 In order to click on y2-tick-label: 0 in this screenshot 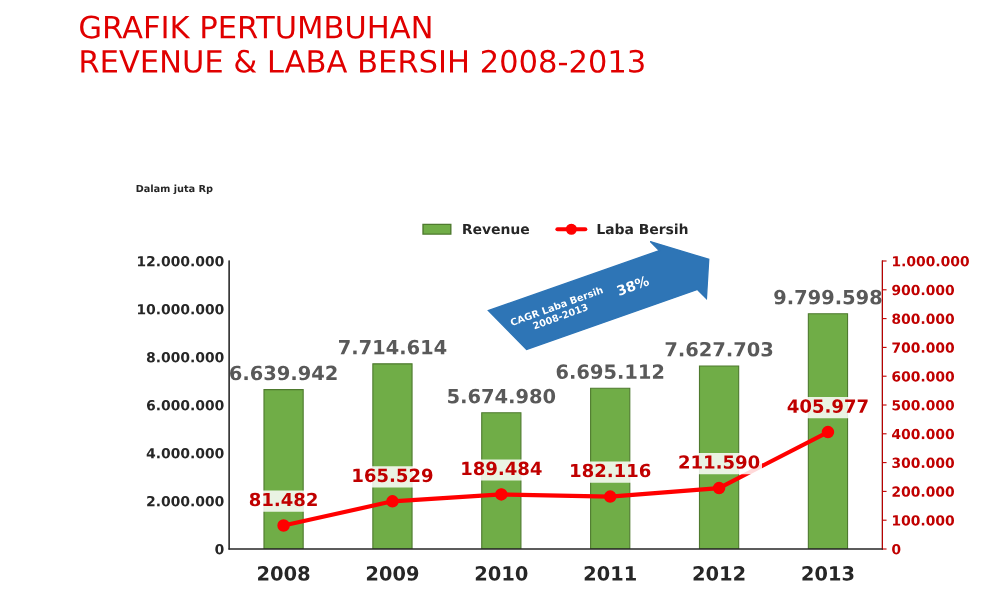, I will do `click(896, 549)`.